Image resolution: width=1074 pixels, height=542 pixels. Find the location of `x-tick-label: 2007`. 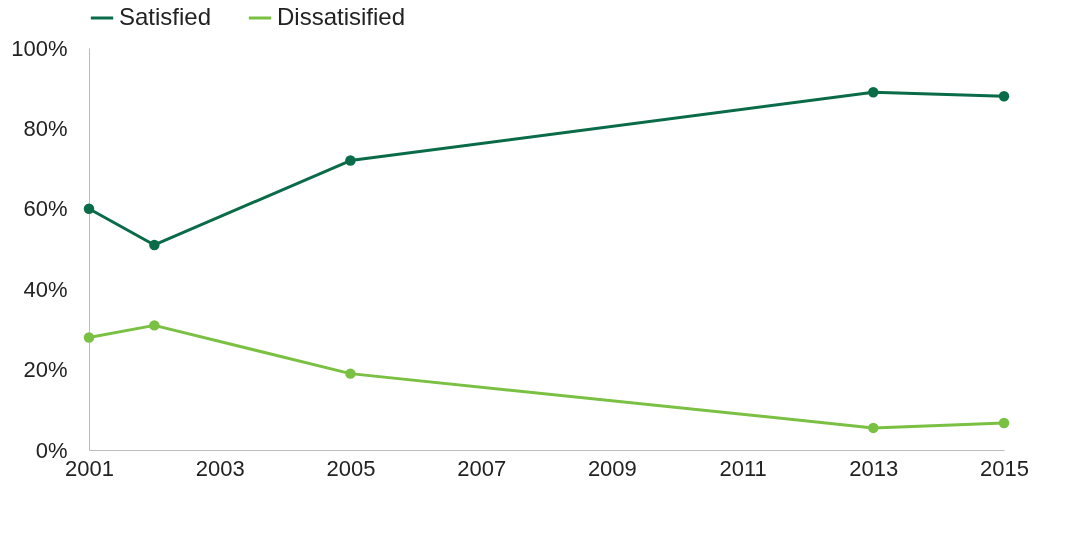

x-tick-label: 2007 is located at coordinates (482, 468).